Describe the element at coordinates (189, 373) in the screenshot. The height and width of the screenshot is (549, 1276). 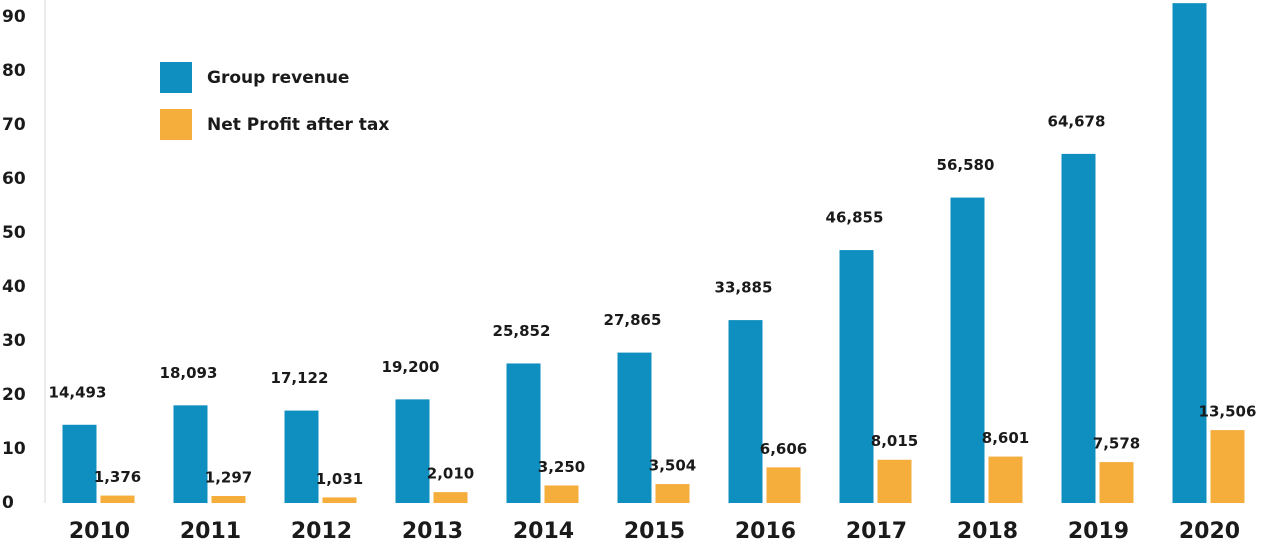
I see `data-label: 18,093` at that location.